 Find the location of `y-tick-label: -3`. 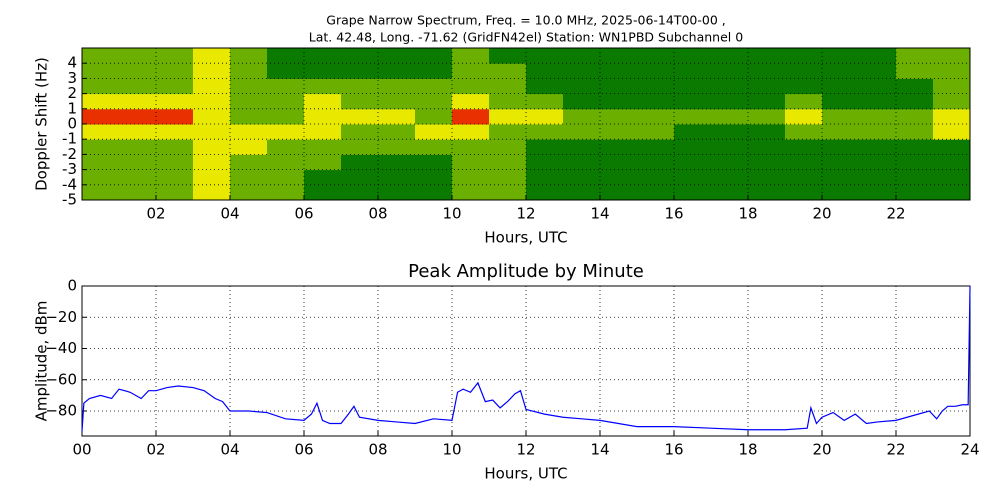

y-tick-label: -3 is located at coordinates (69, 169).